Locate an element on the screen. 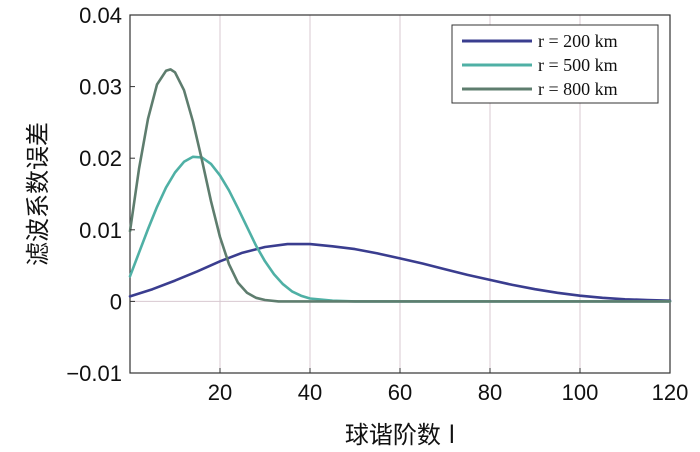 This screenshot has height=452, width=700. y-tick-label: 0.02 is located at coordinates (100, 158).